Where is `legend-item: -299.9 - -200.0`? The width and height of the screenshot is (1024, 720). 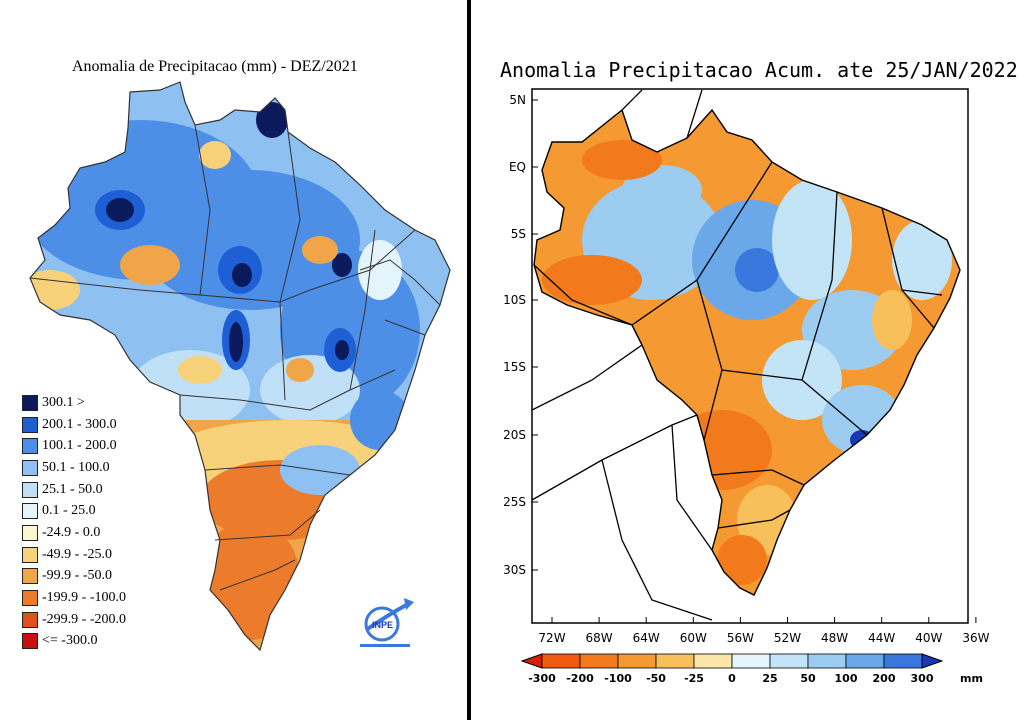 legend-item: -299.9 - -200.0 is located at coordinates (74, 620).